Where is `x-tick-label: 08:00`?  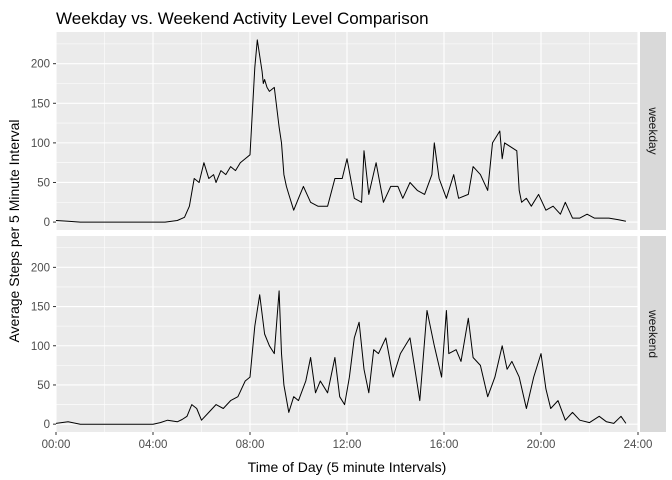 x-tick-label: 08:00 is located at coordinates (250, 445).